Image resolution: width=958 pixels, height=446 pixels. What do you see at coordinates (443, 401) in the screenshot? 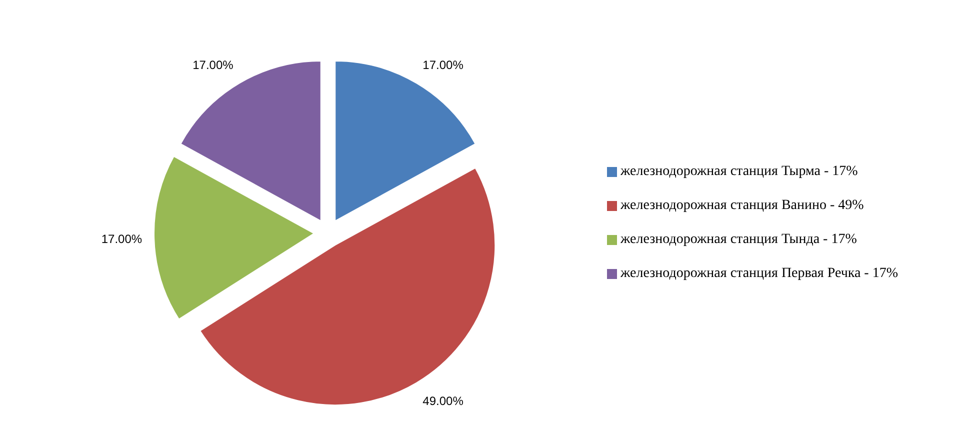
I see `data-label: 49.00%` at bounding box center [443, 401].